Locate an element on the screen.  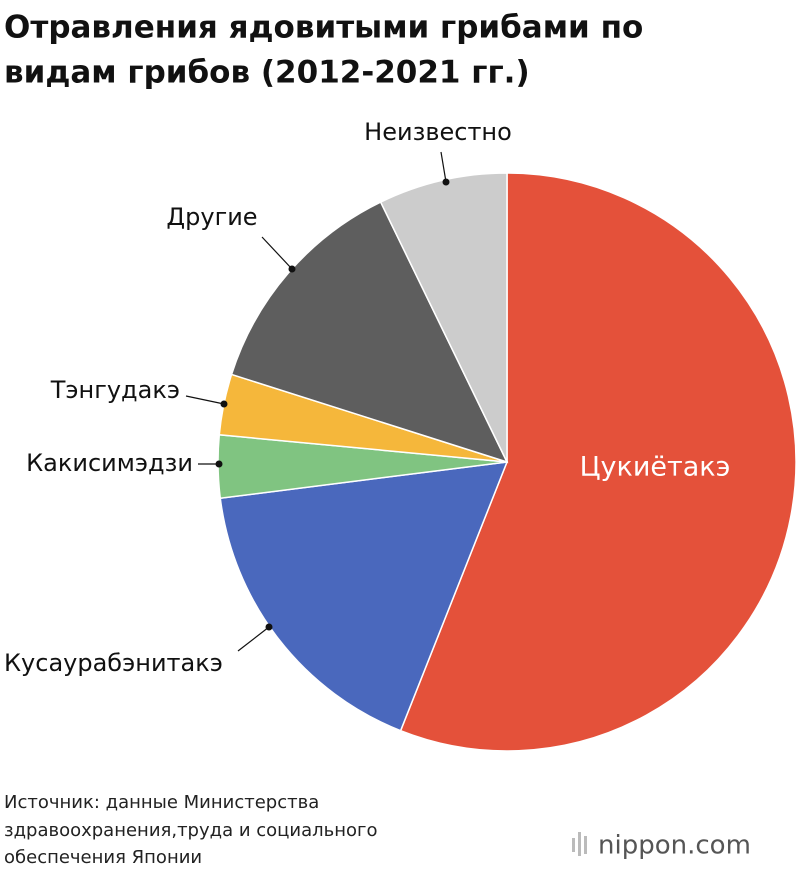
logo: nippon.com is located at coordinates (674, 846).